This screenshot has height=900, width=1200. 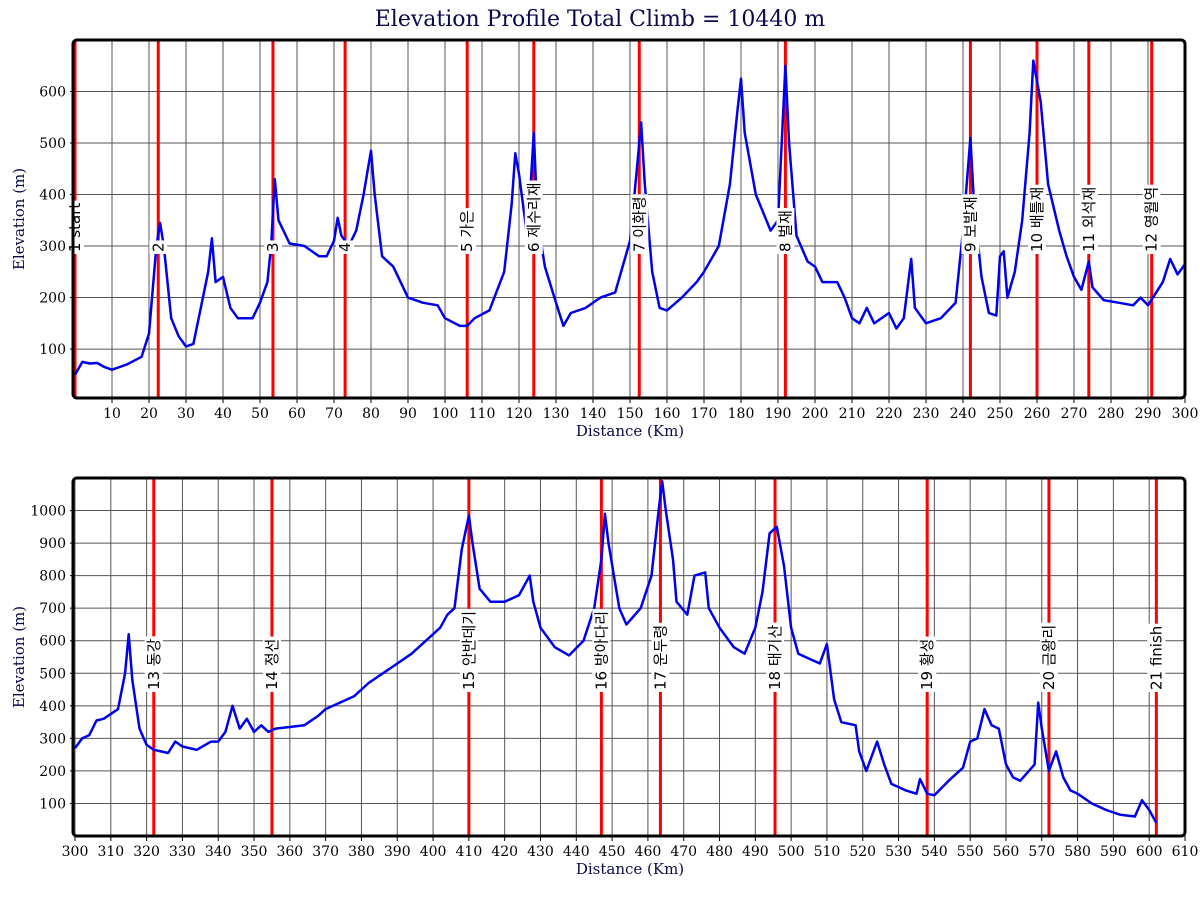 What do you see at coordinates (1048, 657) in the screenshot?
I see `checkpoint-label: 20 금왕리` at bounding box center [1048, 657].